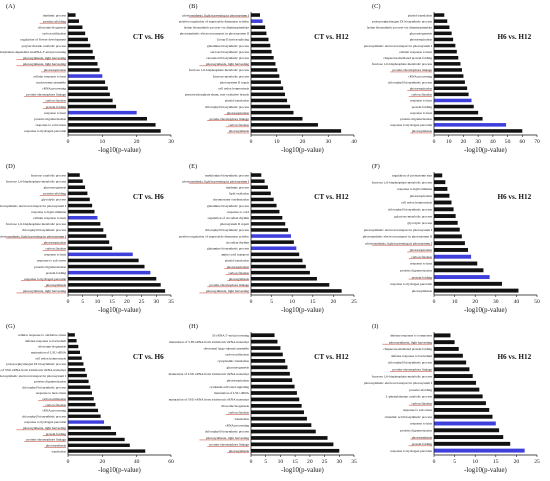 The width and height of the screenshot is (550, 481). I want to click on term-label: photosystem II repair, so click(235, 82).